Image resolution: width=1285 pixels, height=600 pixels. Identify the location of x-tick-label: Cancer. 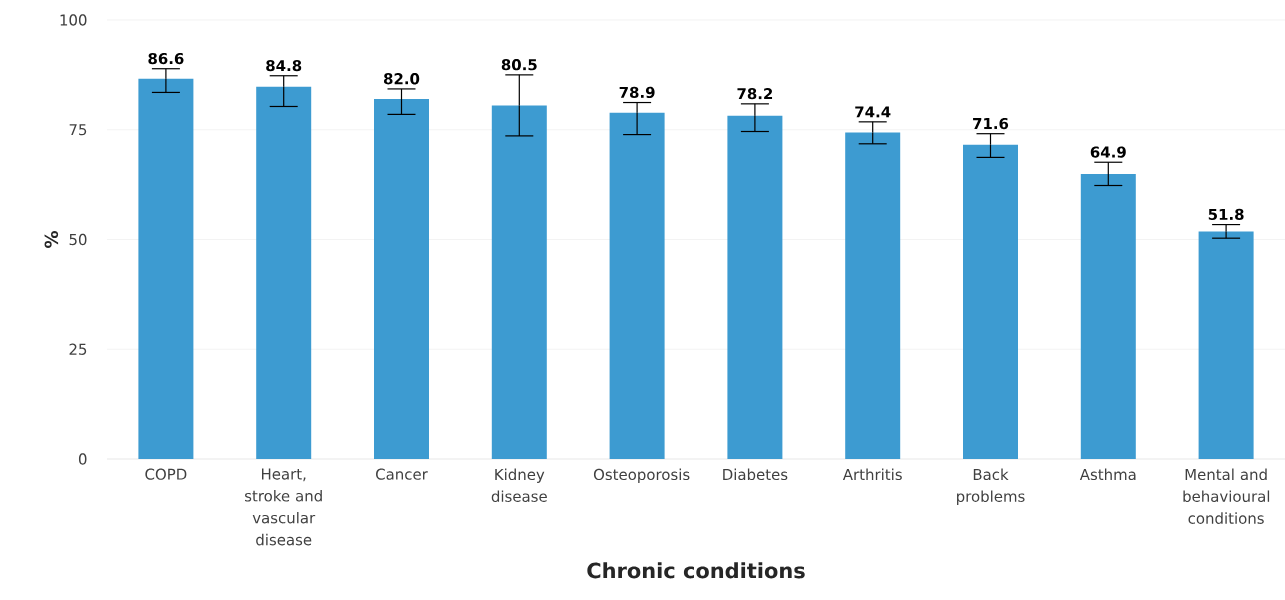
(402, 474).